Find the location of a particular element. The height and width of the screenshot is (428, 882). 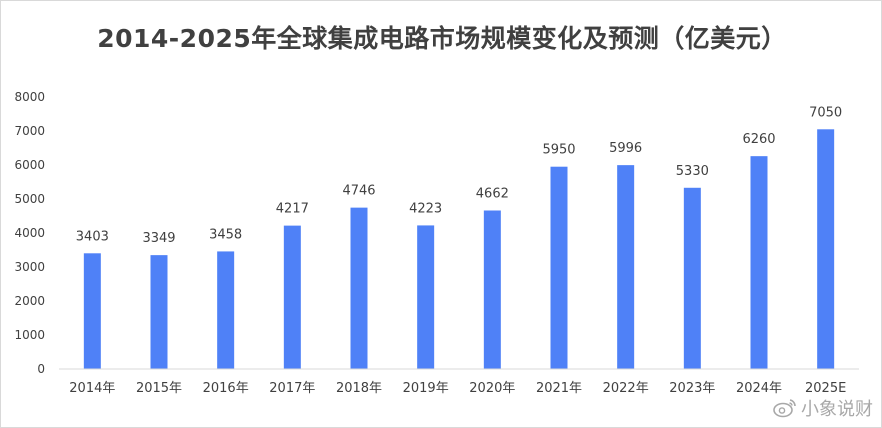

weibo-icon is located at coordinates (785, 408).